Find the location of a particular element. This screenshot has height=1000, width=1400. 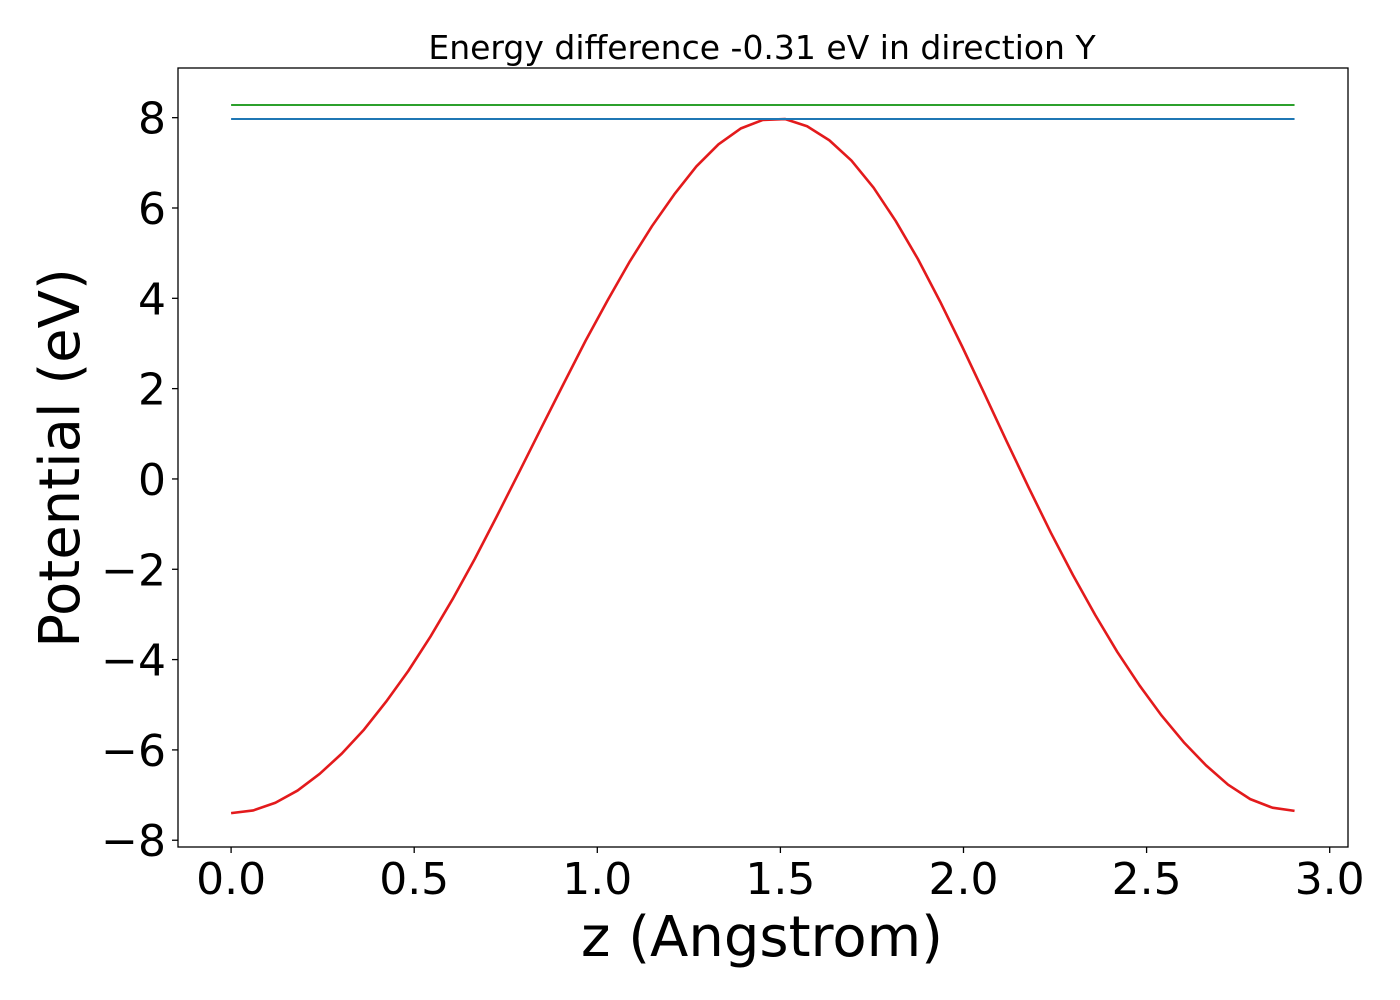

y-axis-label: Potential (eV) is located at coordinates (60, 458).